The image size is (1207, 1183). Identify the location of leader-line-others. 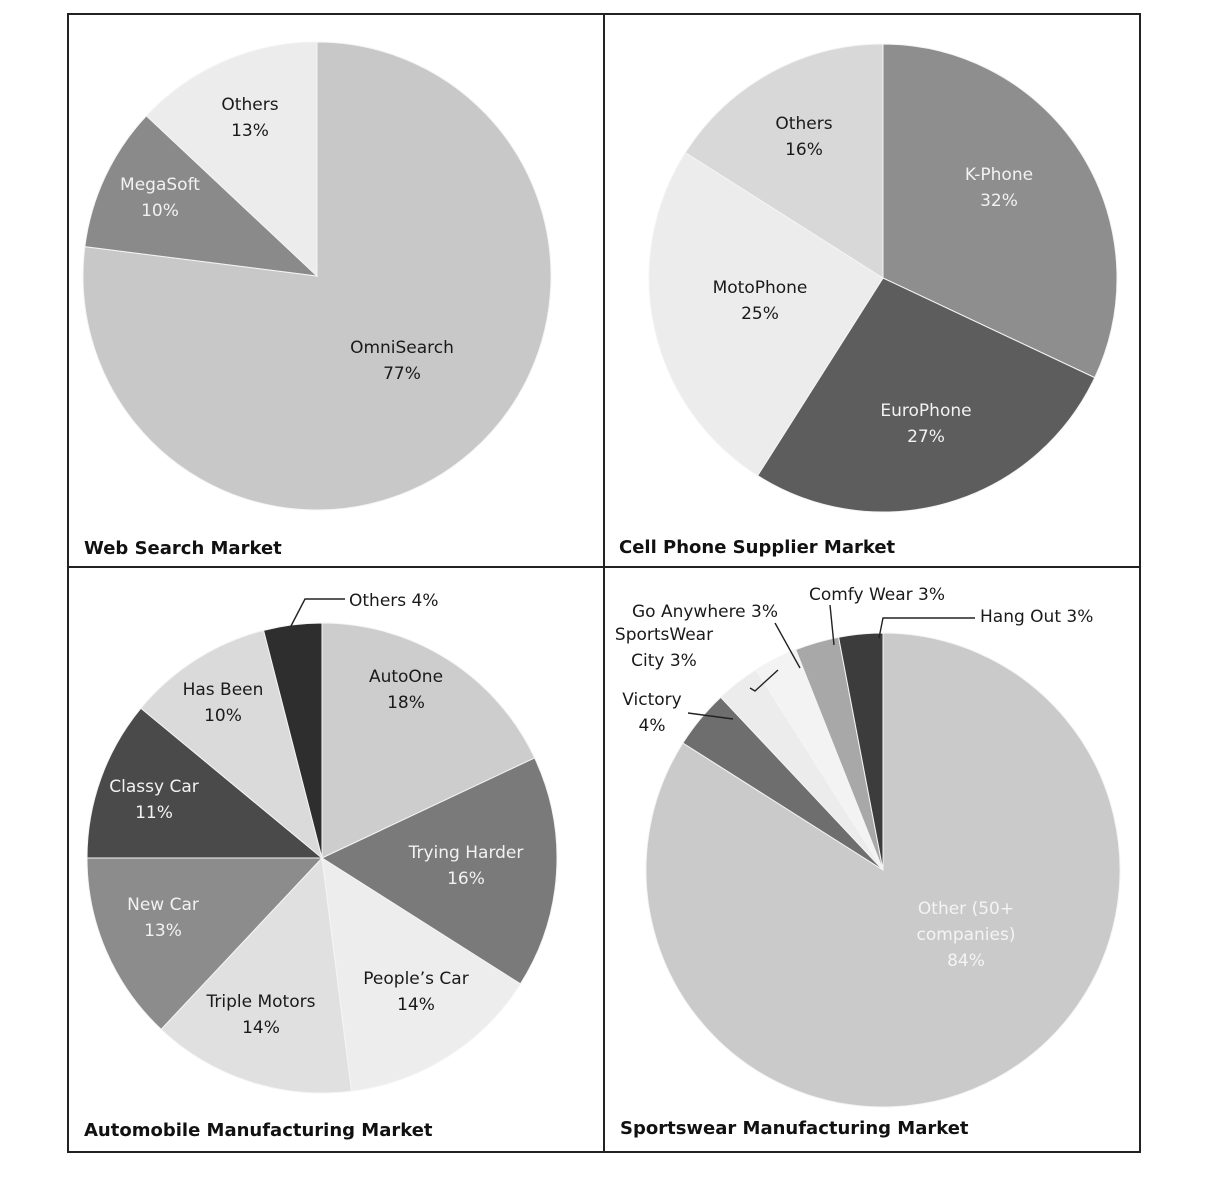
(317, 612).